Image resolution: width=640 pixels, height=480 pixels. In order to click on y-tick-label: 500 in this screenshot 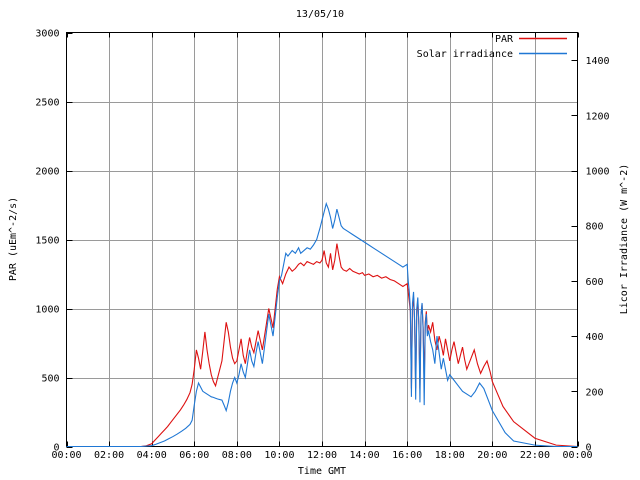, I will do `click(50, 379)`.